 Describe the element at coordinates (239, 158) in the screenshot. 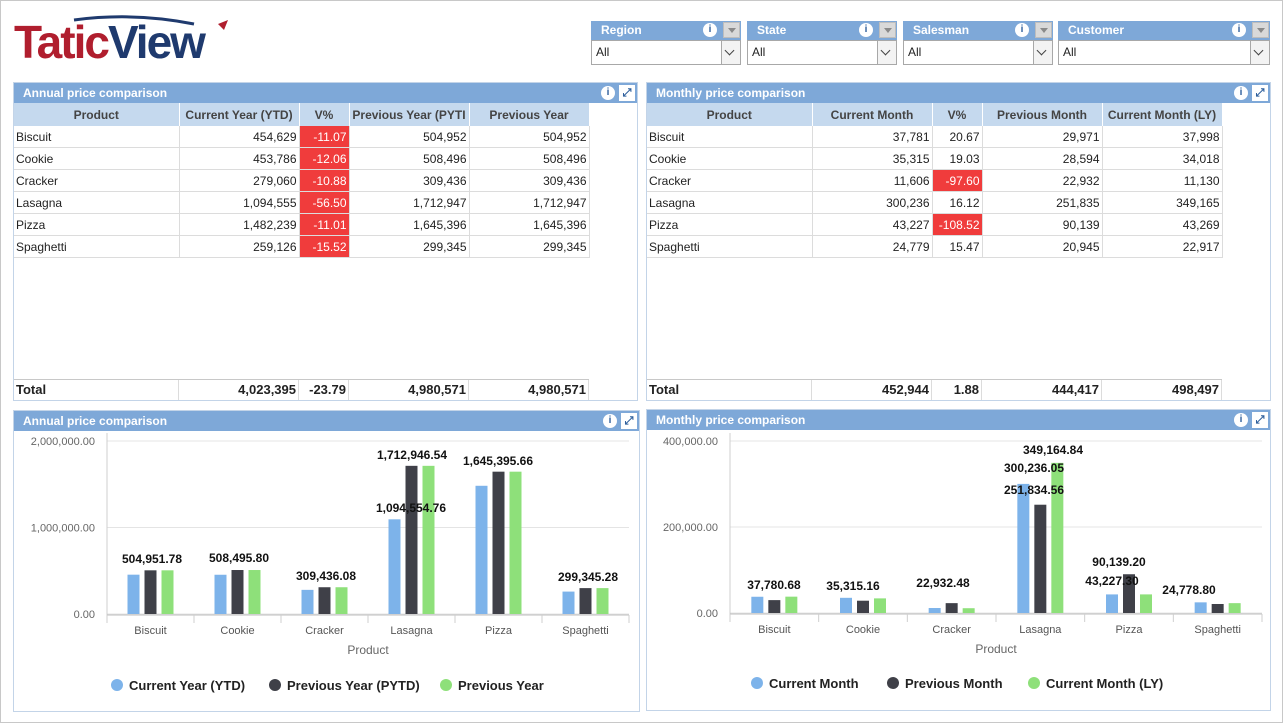

I see `cell-value: 453,786` at that location.